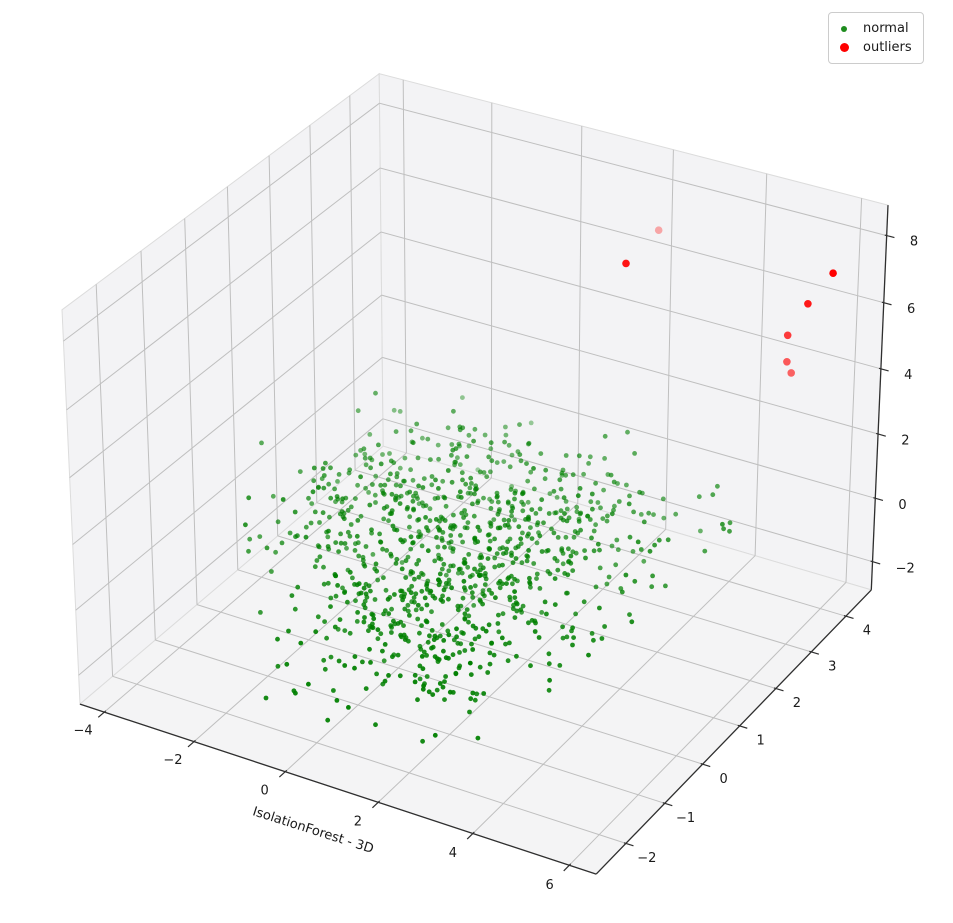 This screenshot has width=953, height=923. I want to click on y-grid-floor, so click(369, 759).